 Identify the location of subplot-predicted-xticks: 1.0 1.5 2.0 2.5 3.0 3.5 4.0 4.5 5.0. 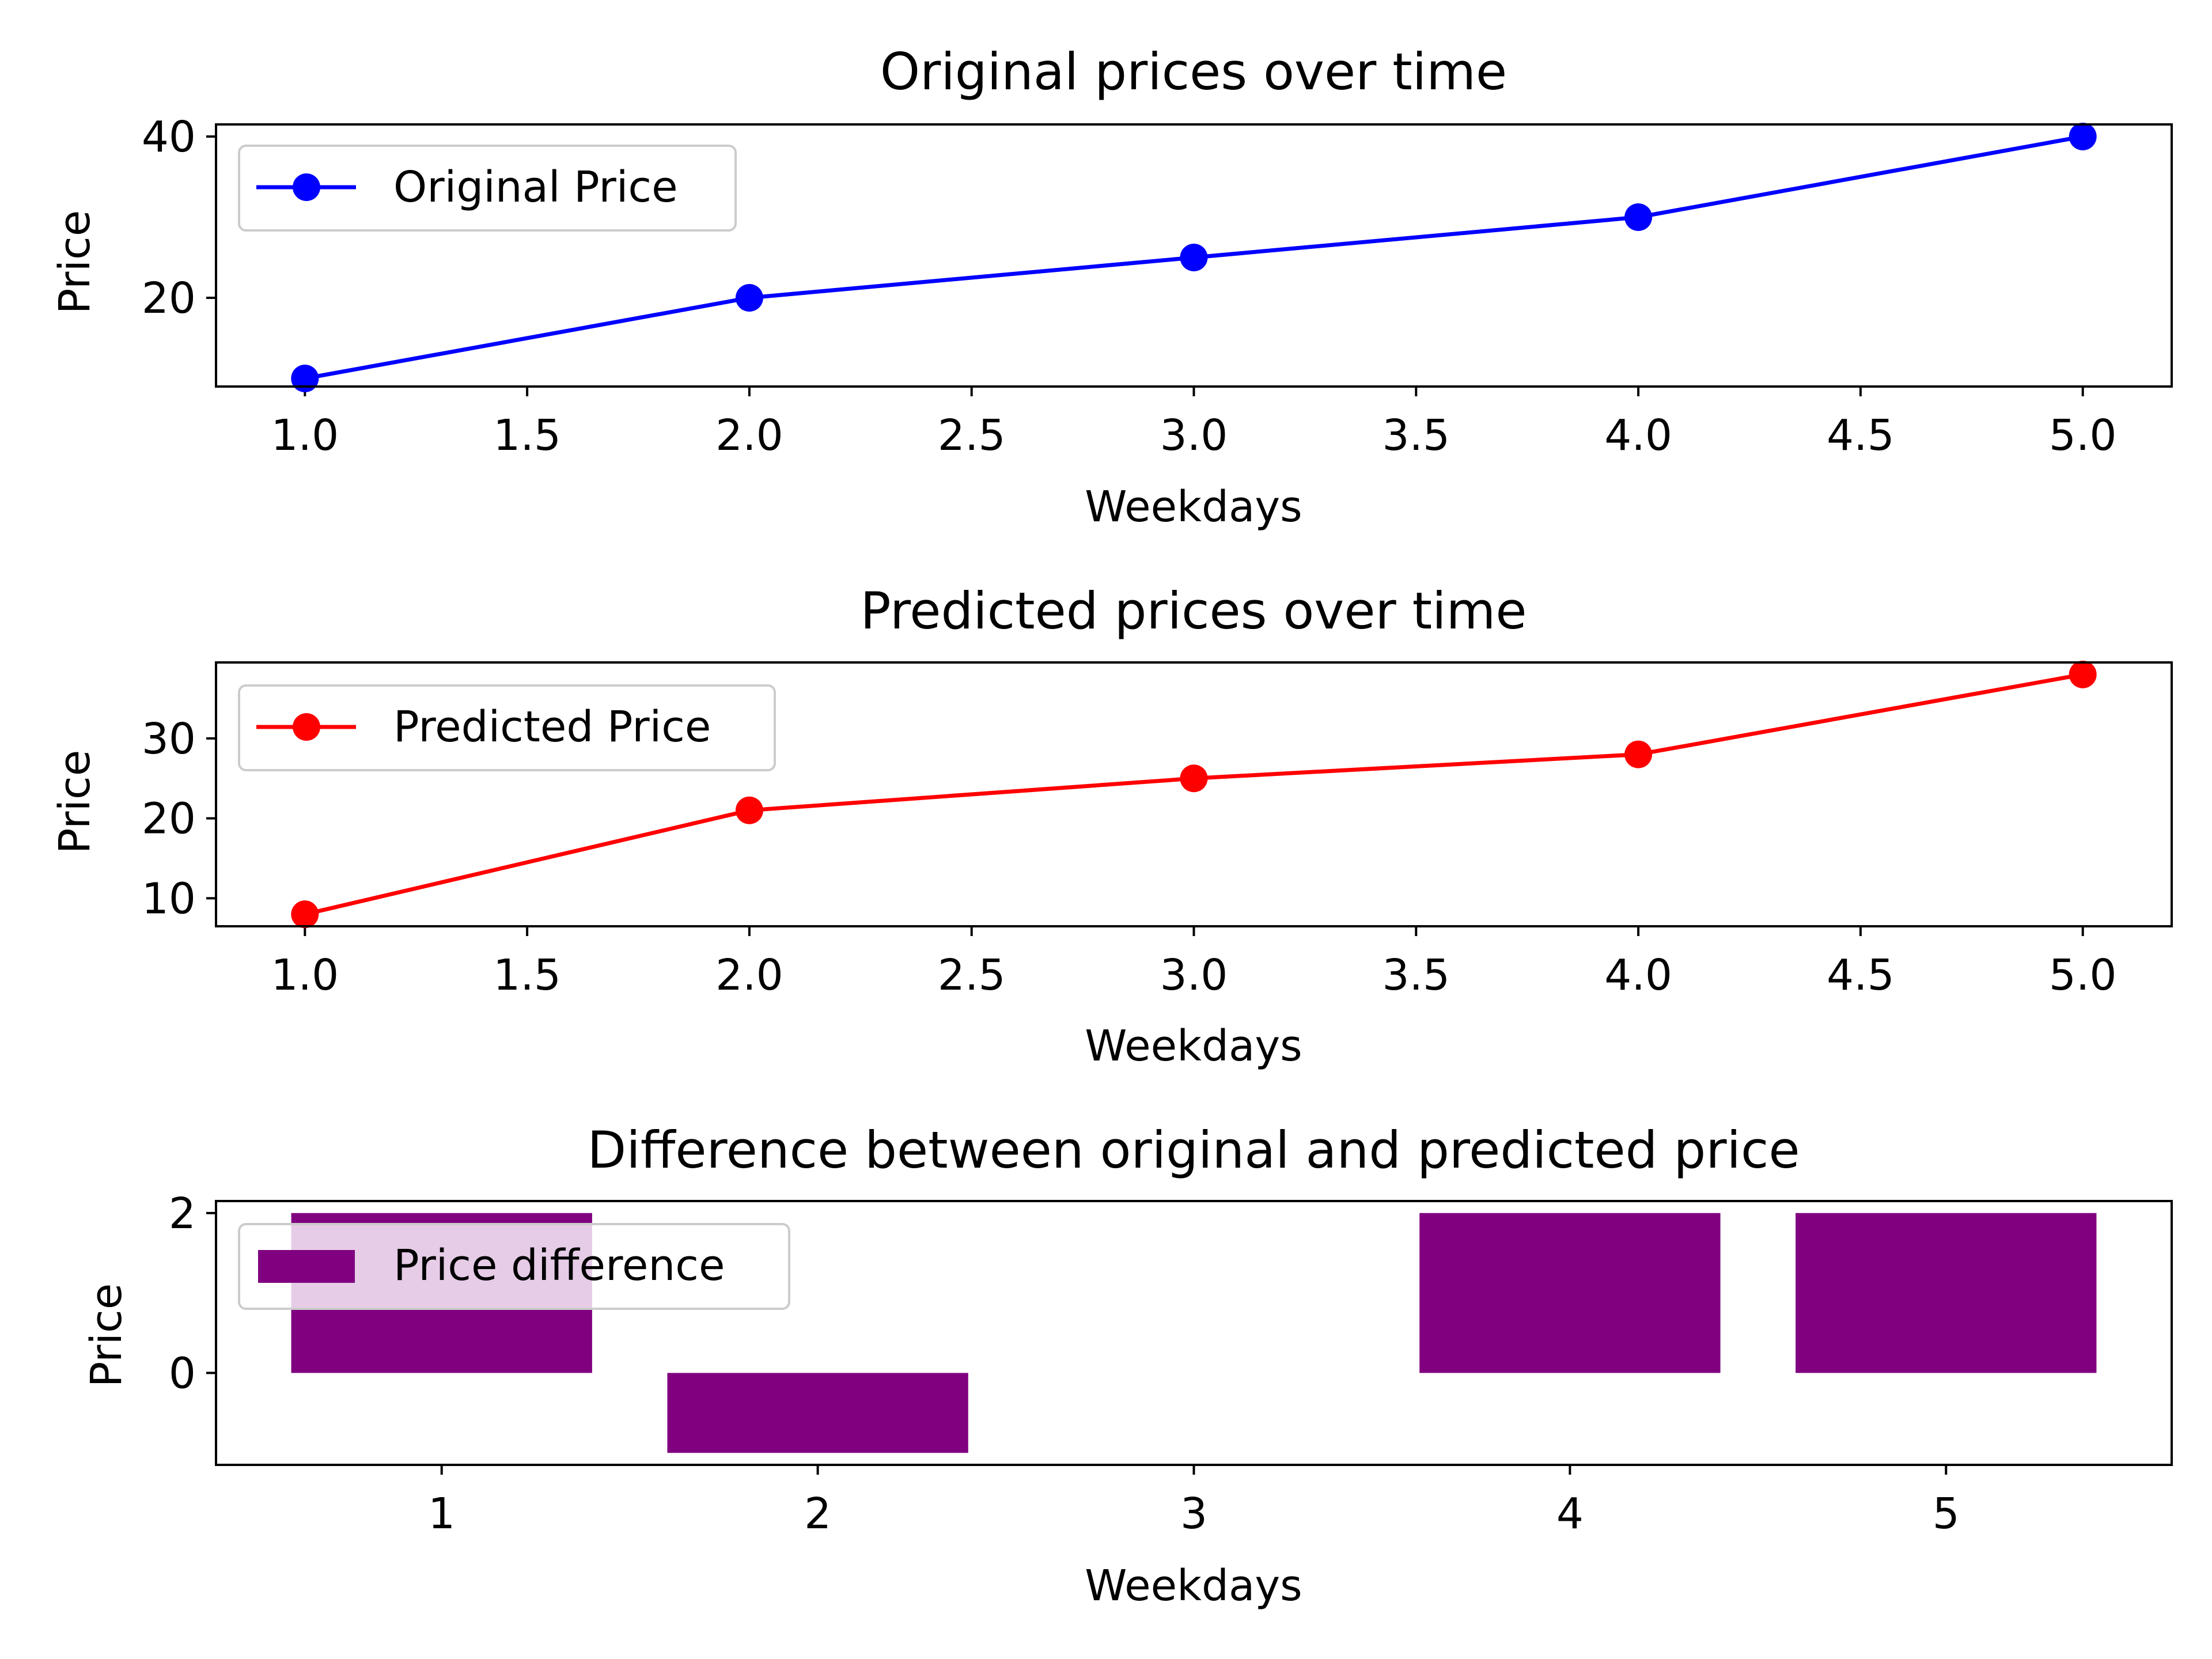
(1194, 963).